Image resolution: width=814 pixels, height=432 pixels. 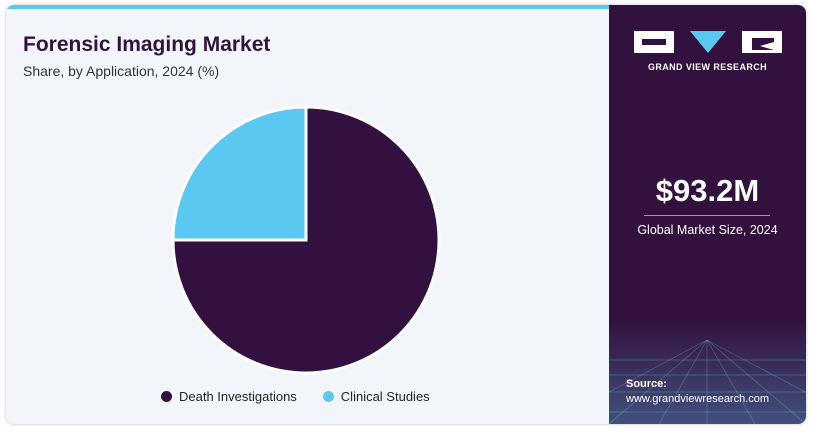 What do you see at coordinates (239, 173) in the screenshot?
I see `pie-slice-clinical-studies` at bounding box center [239, 173].